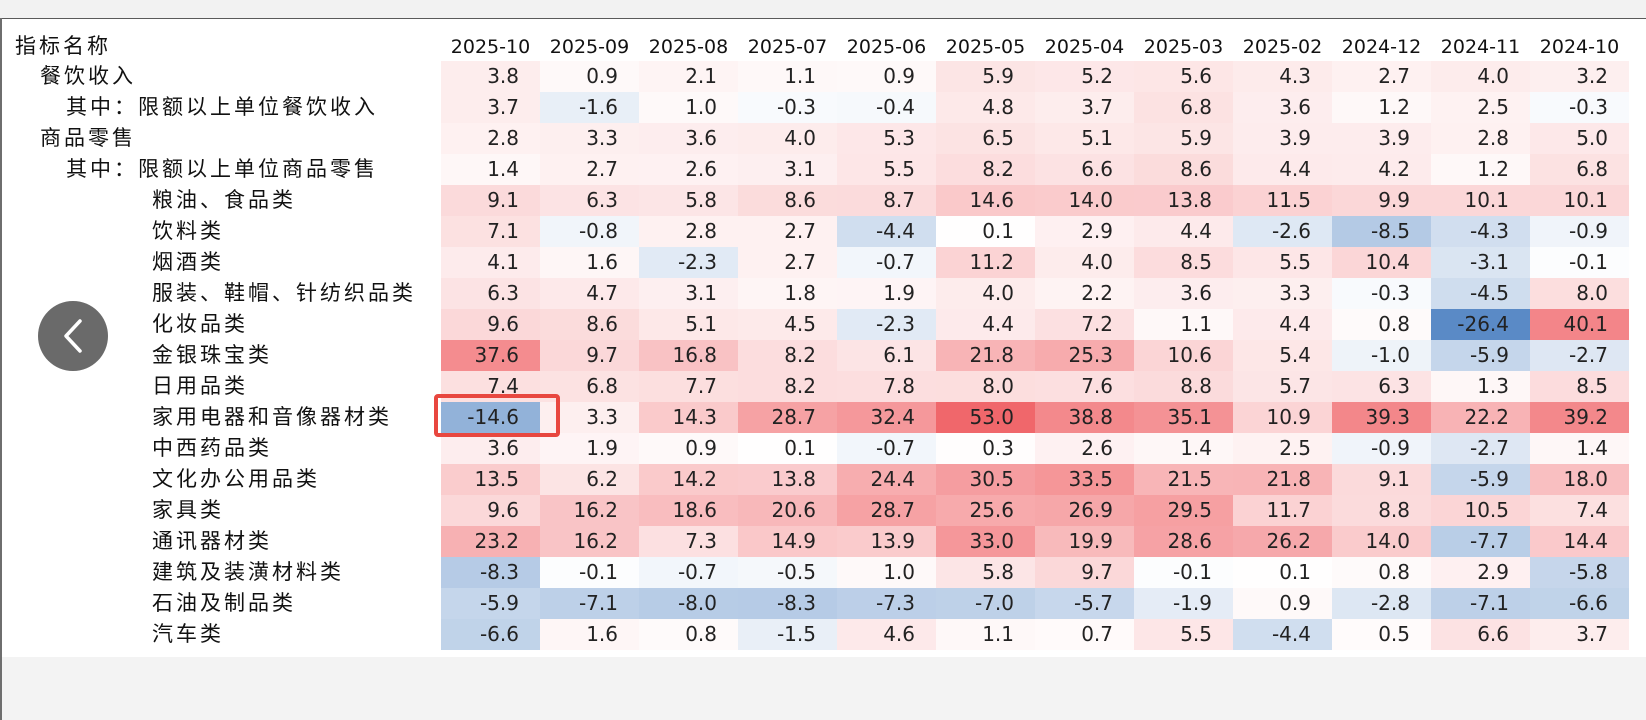 This screenshot has width=1646, height=720. I want to click on heatmap-cell: 1.3, so click(1480, 386).